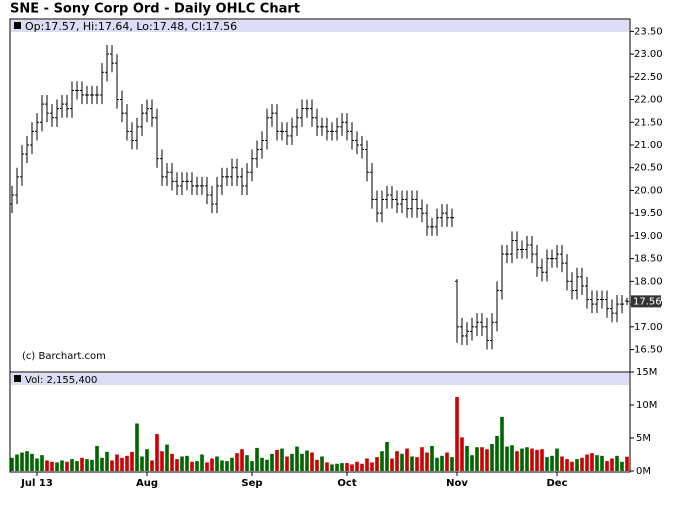 This screenshot has height=516, width=700. What do you see at coordinates (320, 26) in the screenshot?
I see `price-header-band` at bounding box center [320, 26].